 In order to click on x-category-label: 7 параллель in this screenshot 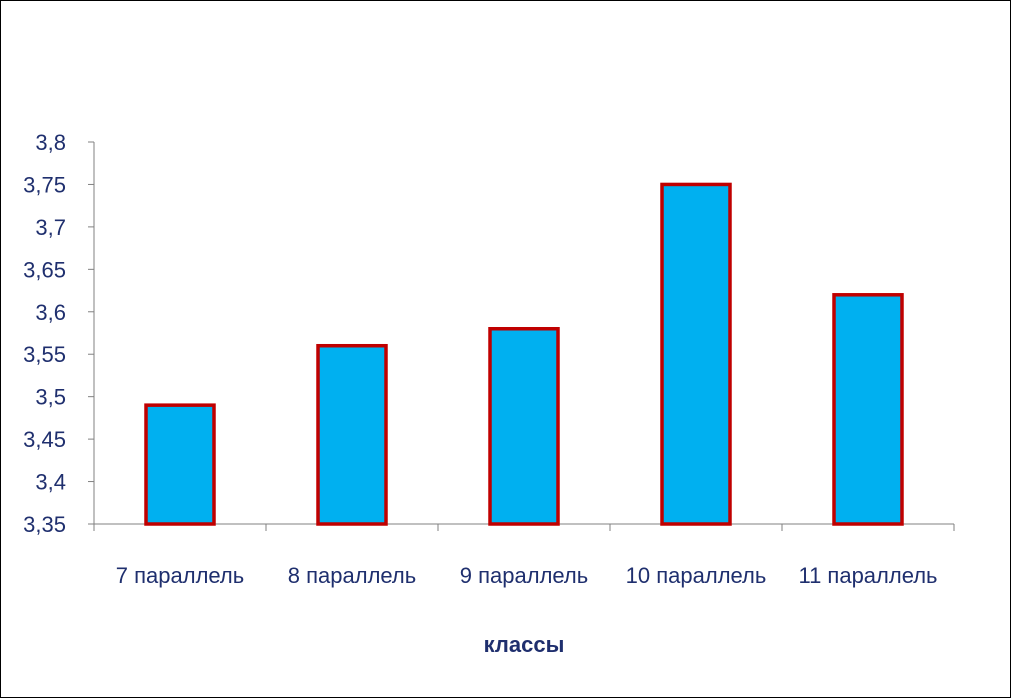, I will do `click(180, 575)`.